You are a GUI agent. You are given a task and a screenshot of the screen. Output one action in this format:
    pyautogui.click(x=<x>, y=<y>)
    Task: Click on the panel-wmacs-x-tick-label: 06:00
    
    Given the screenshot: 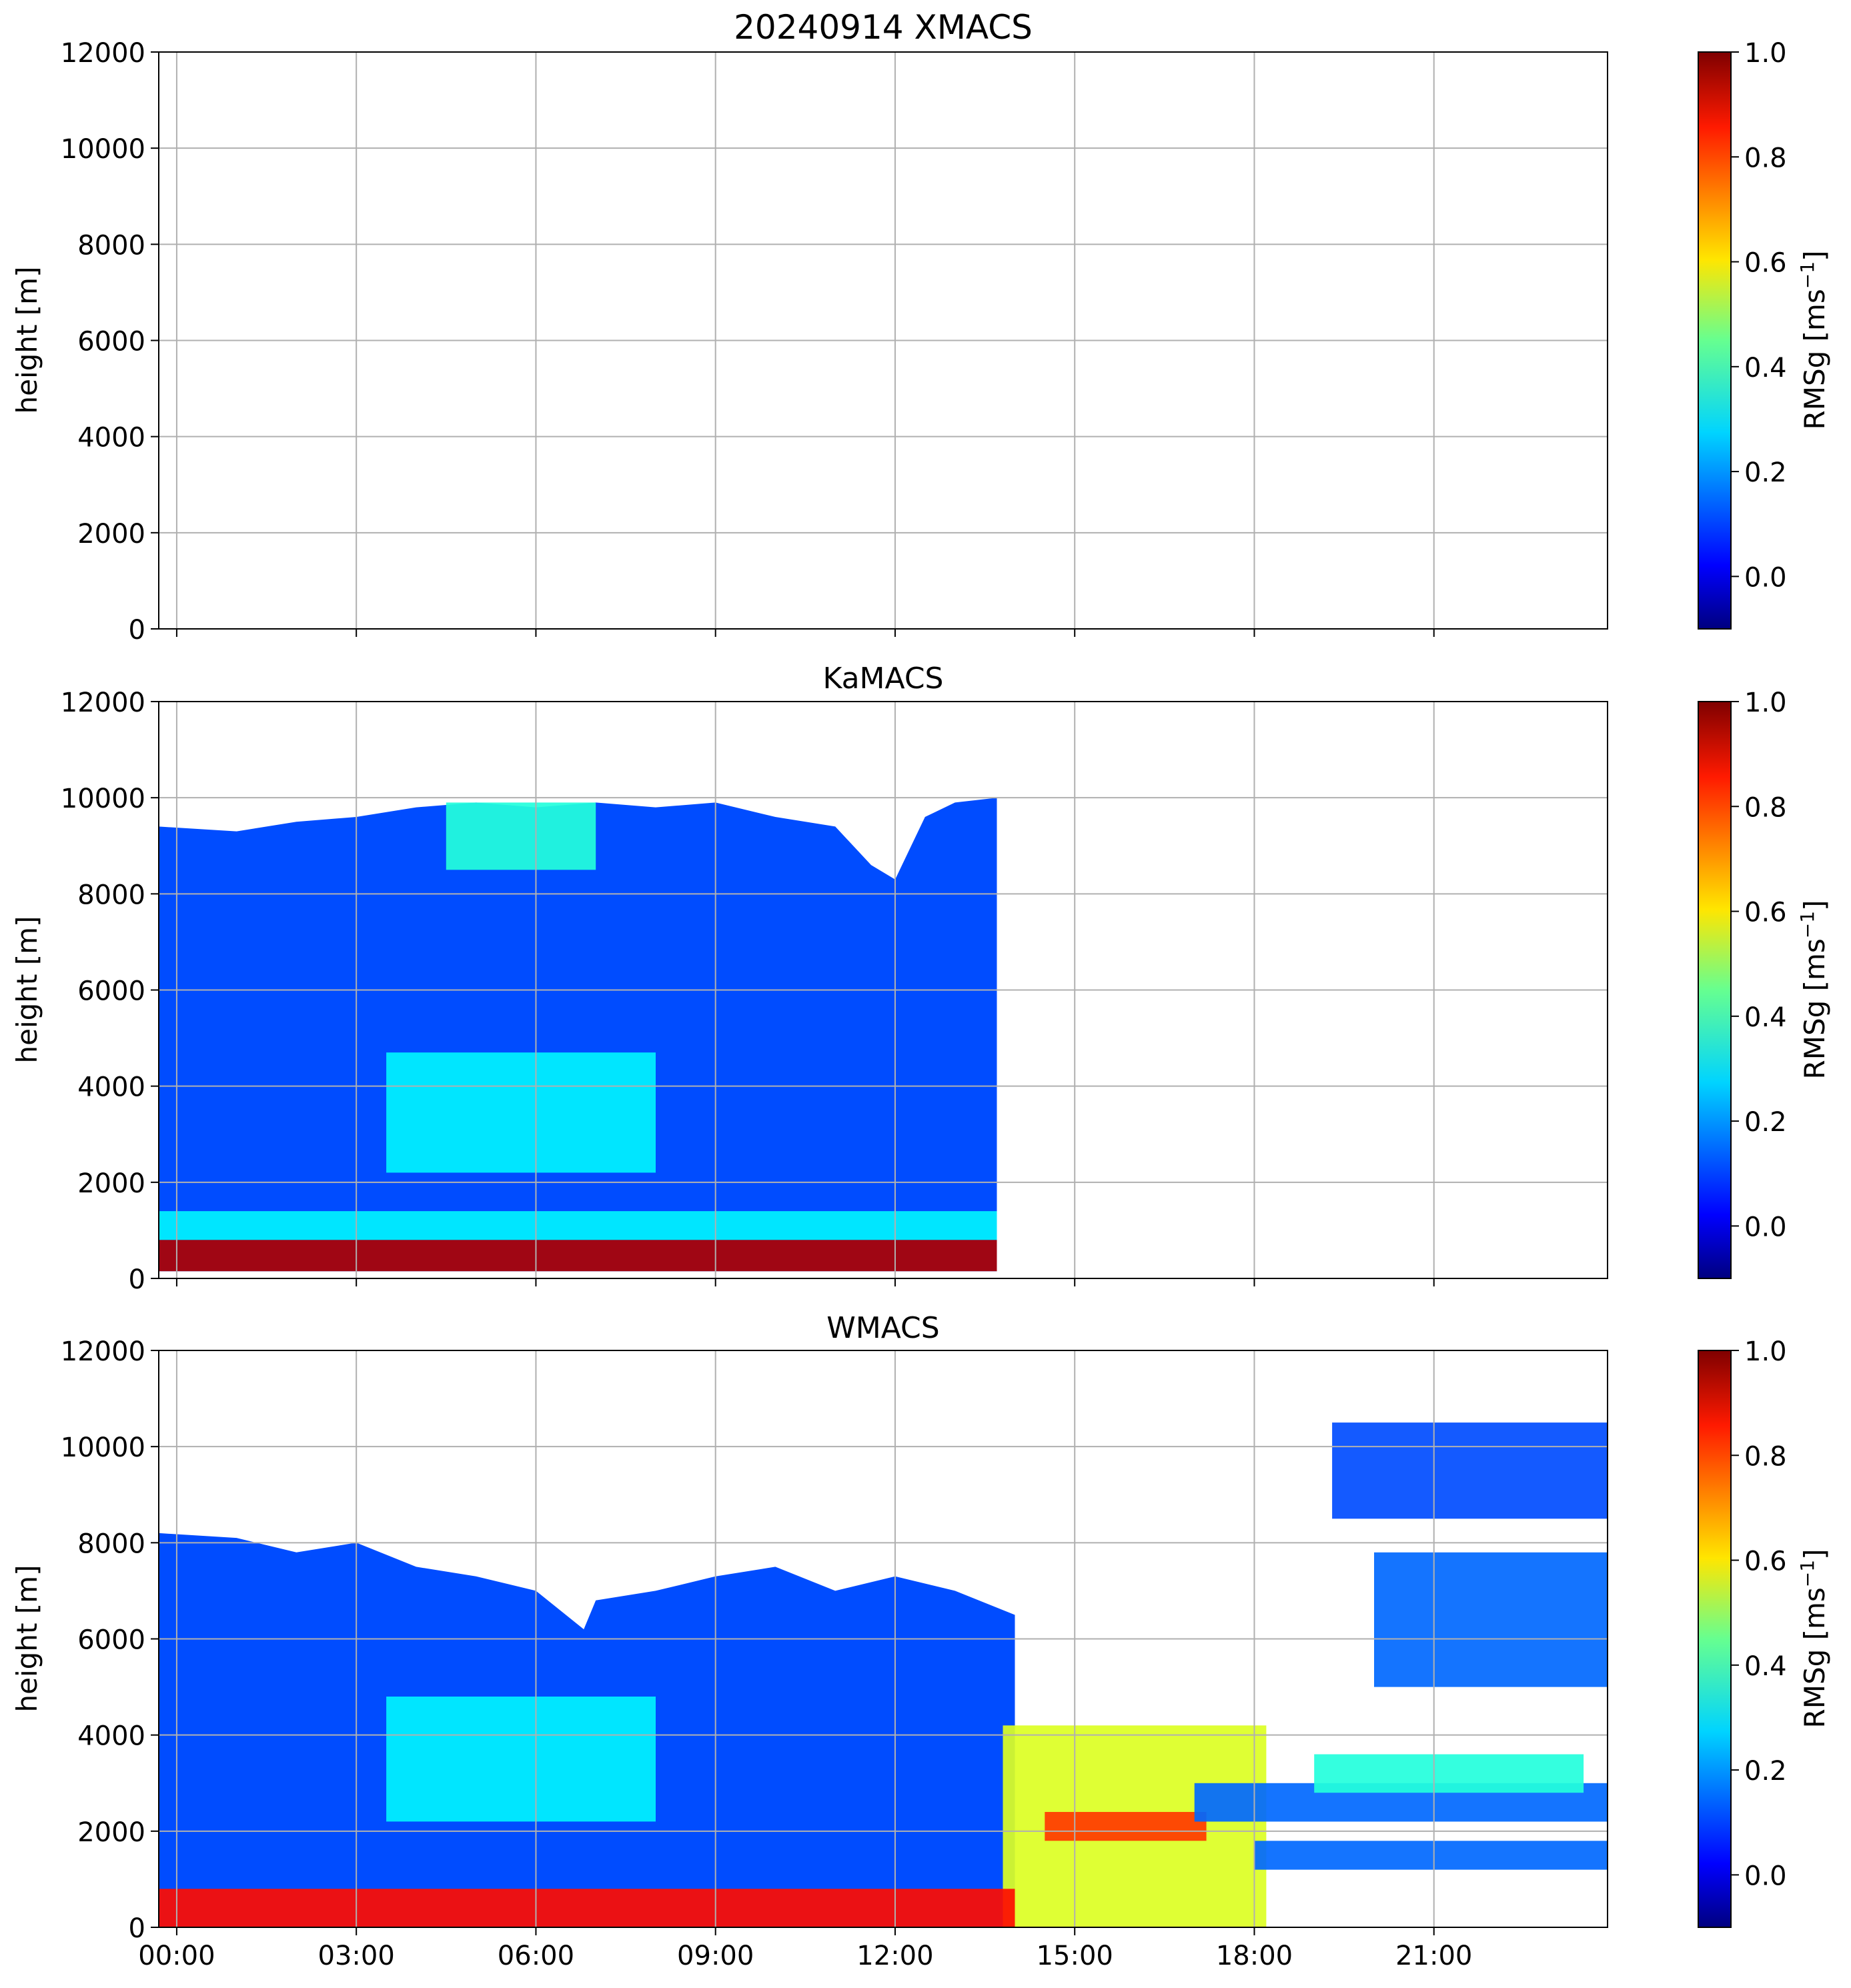 What is the action you would take?
    pyautogui.click(x=536, y=1956)
    